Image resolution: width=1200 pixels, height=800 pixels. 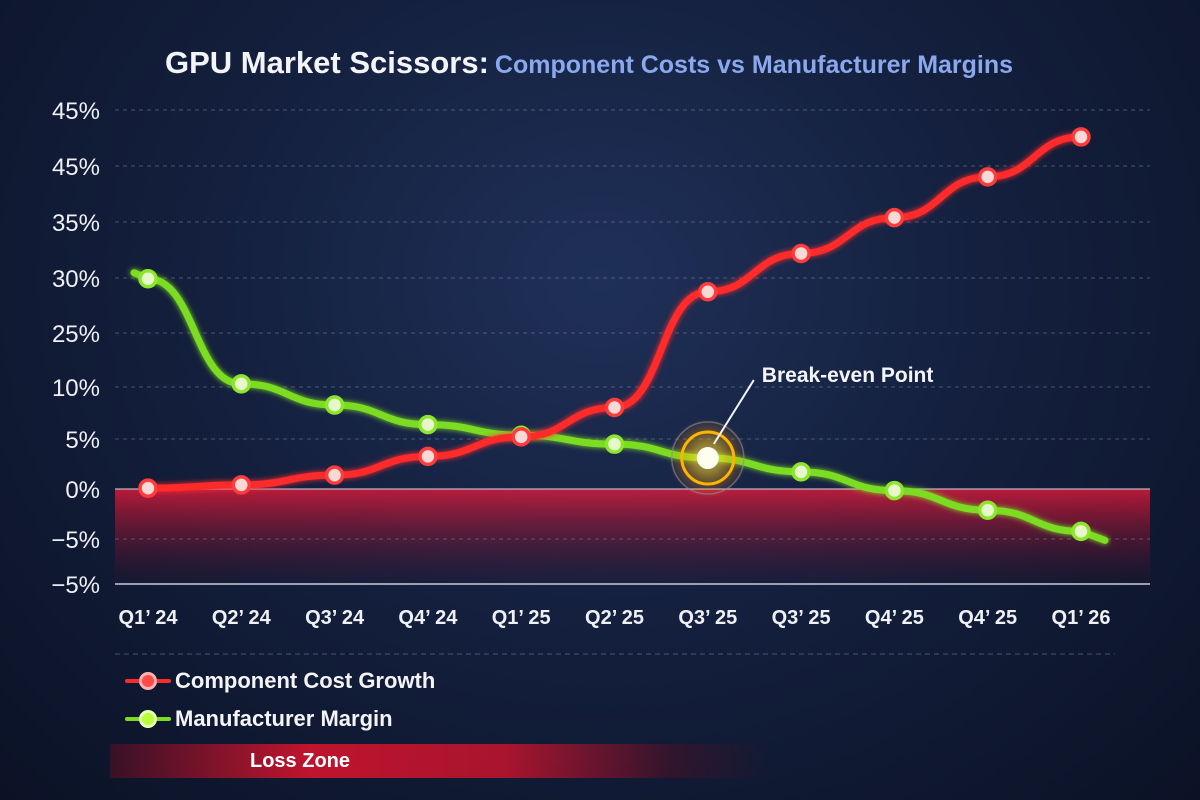 I want to click on break-even-label: Break-even Point, so click(x=848, y=375).